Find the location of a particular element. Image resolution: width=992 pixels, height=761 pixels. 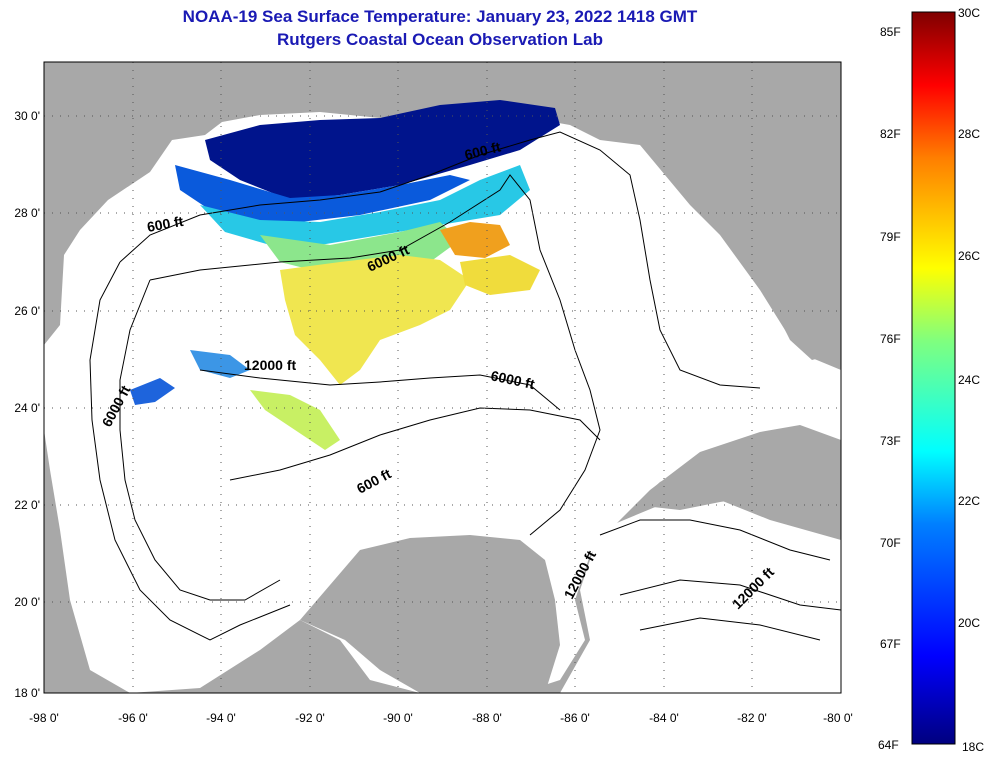

lon-tick-label: -92 0' is located at coordinates (310, 718).